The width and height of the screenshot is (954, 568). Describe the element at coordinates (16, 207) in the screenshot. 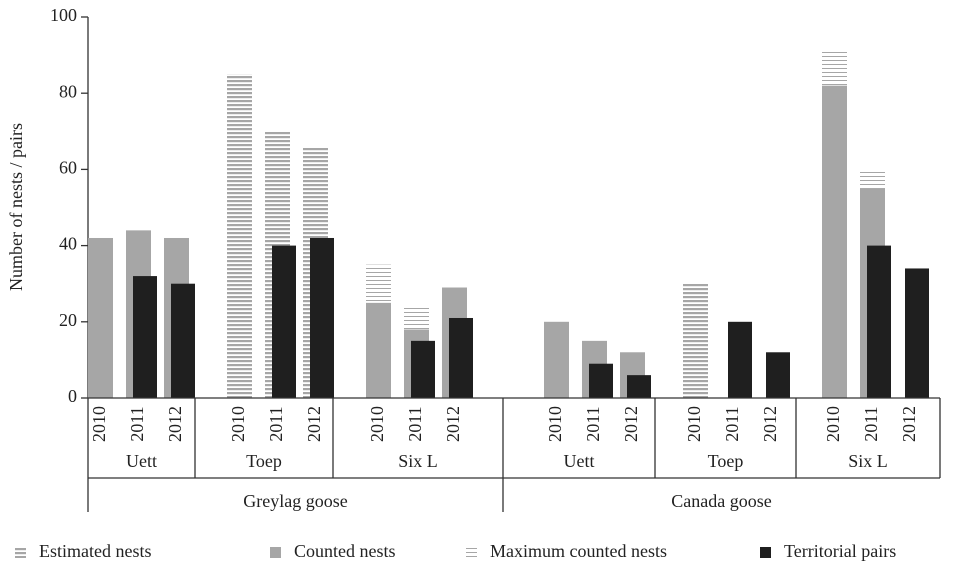

I see `y-axis-label: Number of nests / pairs` at that location.